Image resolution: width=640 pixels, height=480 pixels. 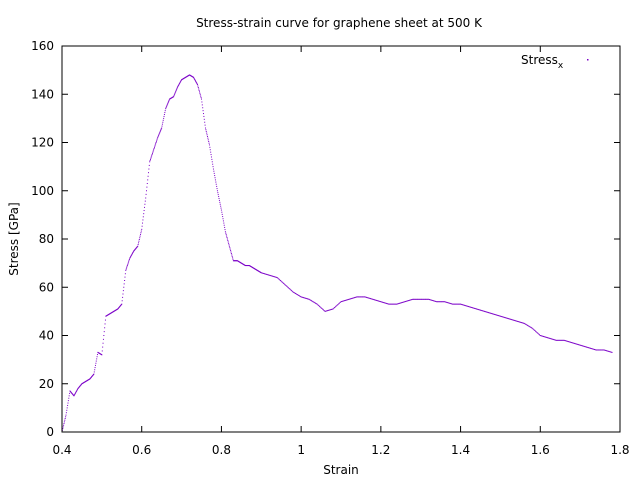 I want to click on x-tick-label: 0.4, so click(x=61, y=450).